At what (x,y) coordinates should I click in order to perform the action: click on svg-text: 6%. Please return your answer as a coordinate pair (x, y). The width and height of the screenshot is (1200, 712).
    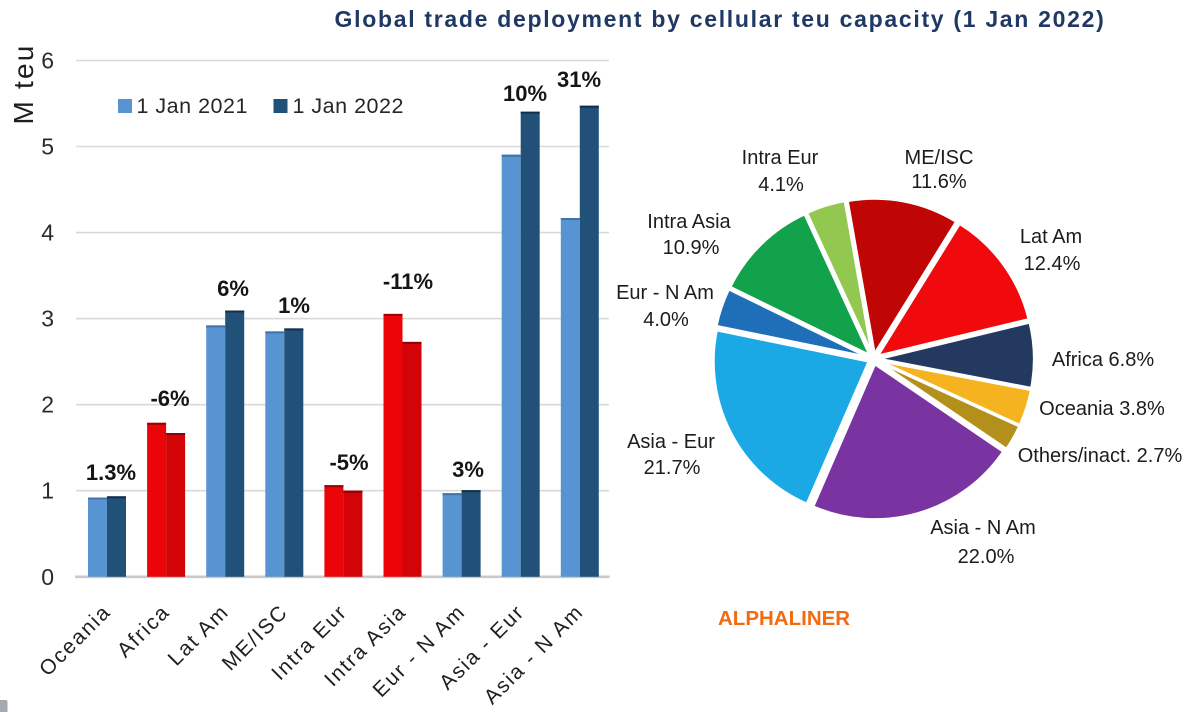
    Looking at the image, I should click on (233, 288).